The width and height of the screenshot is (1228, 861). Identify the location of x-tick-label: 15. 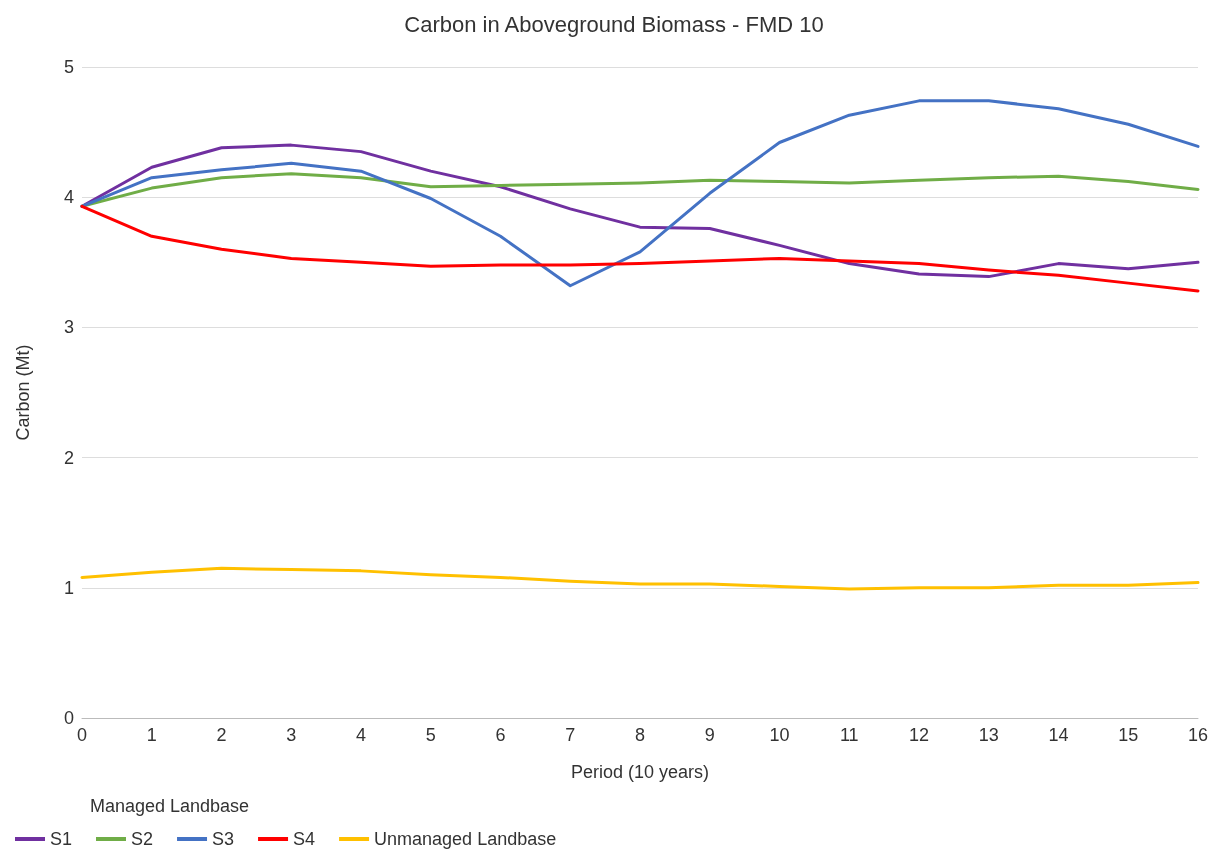
(1128, 735).